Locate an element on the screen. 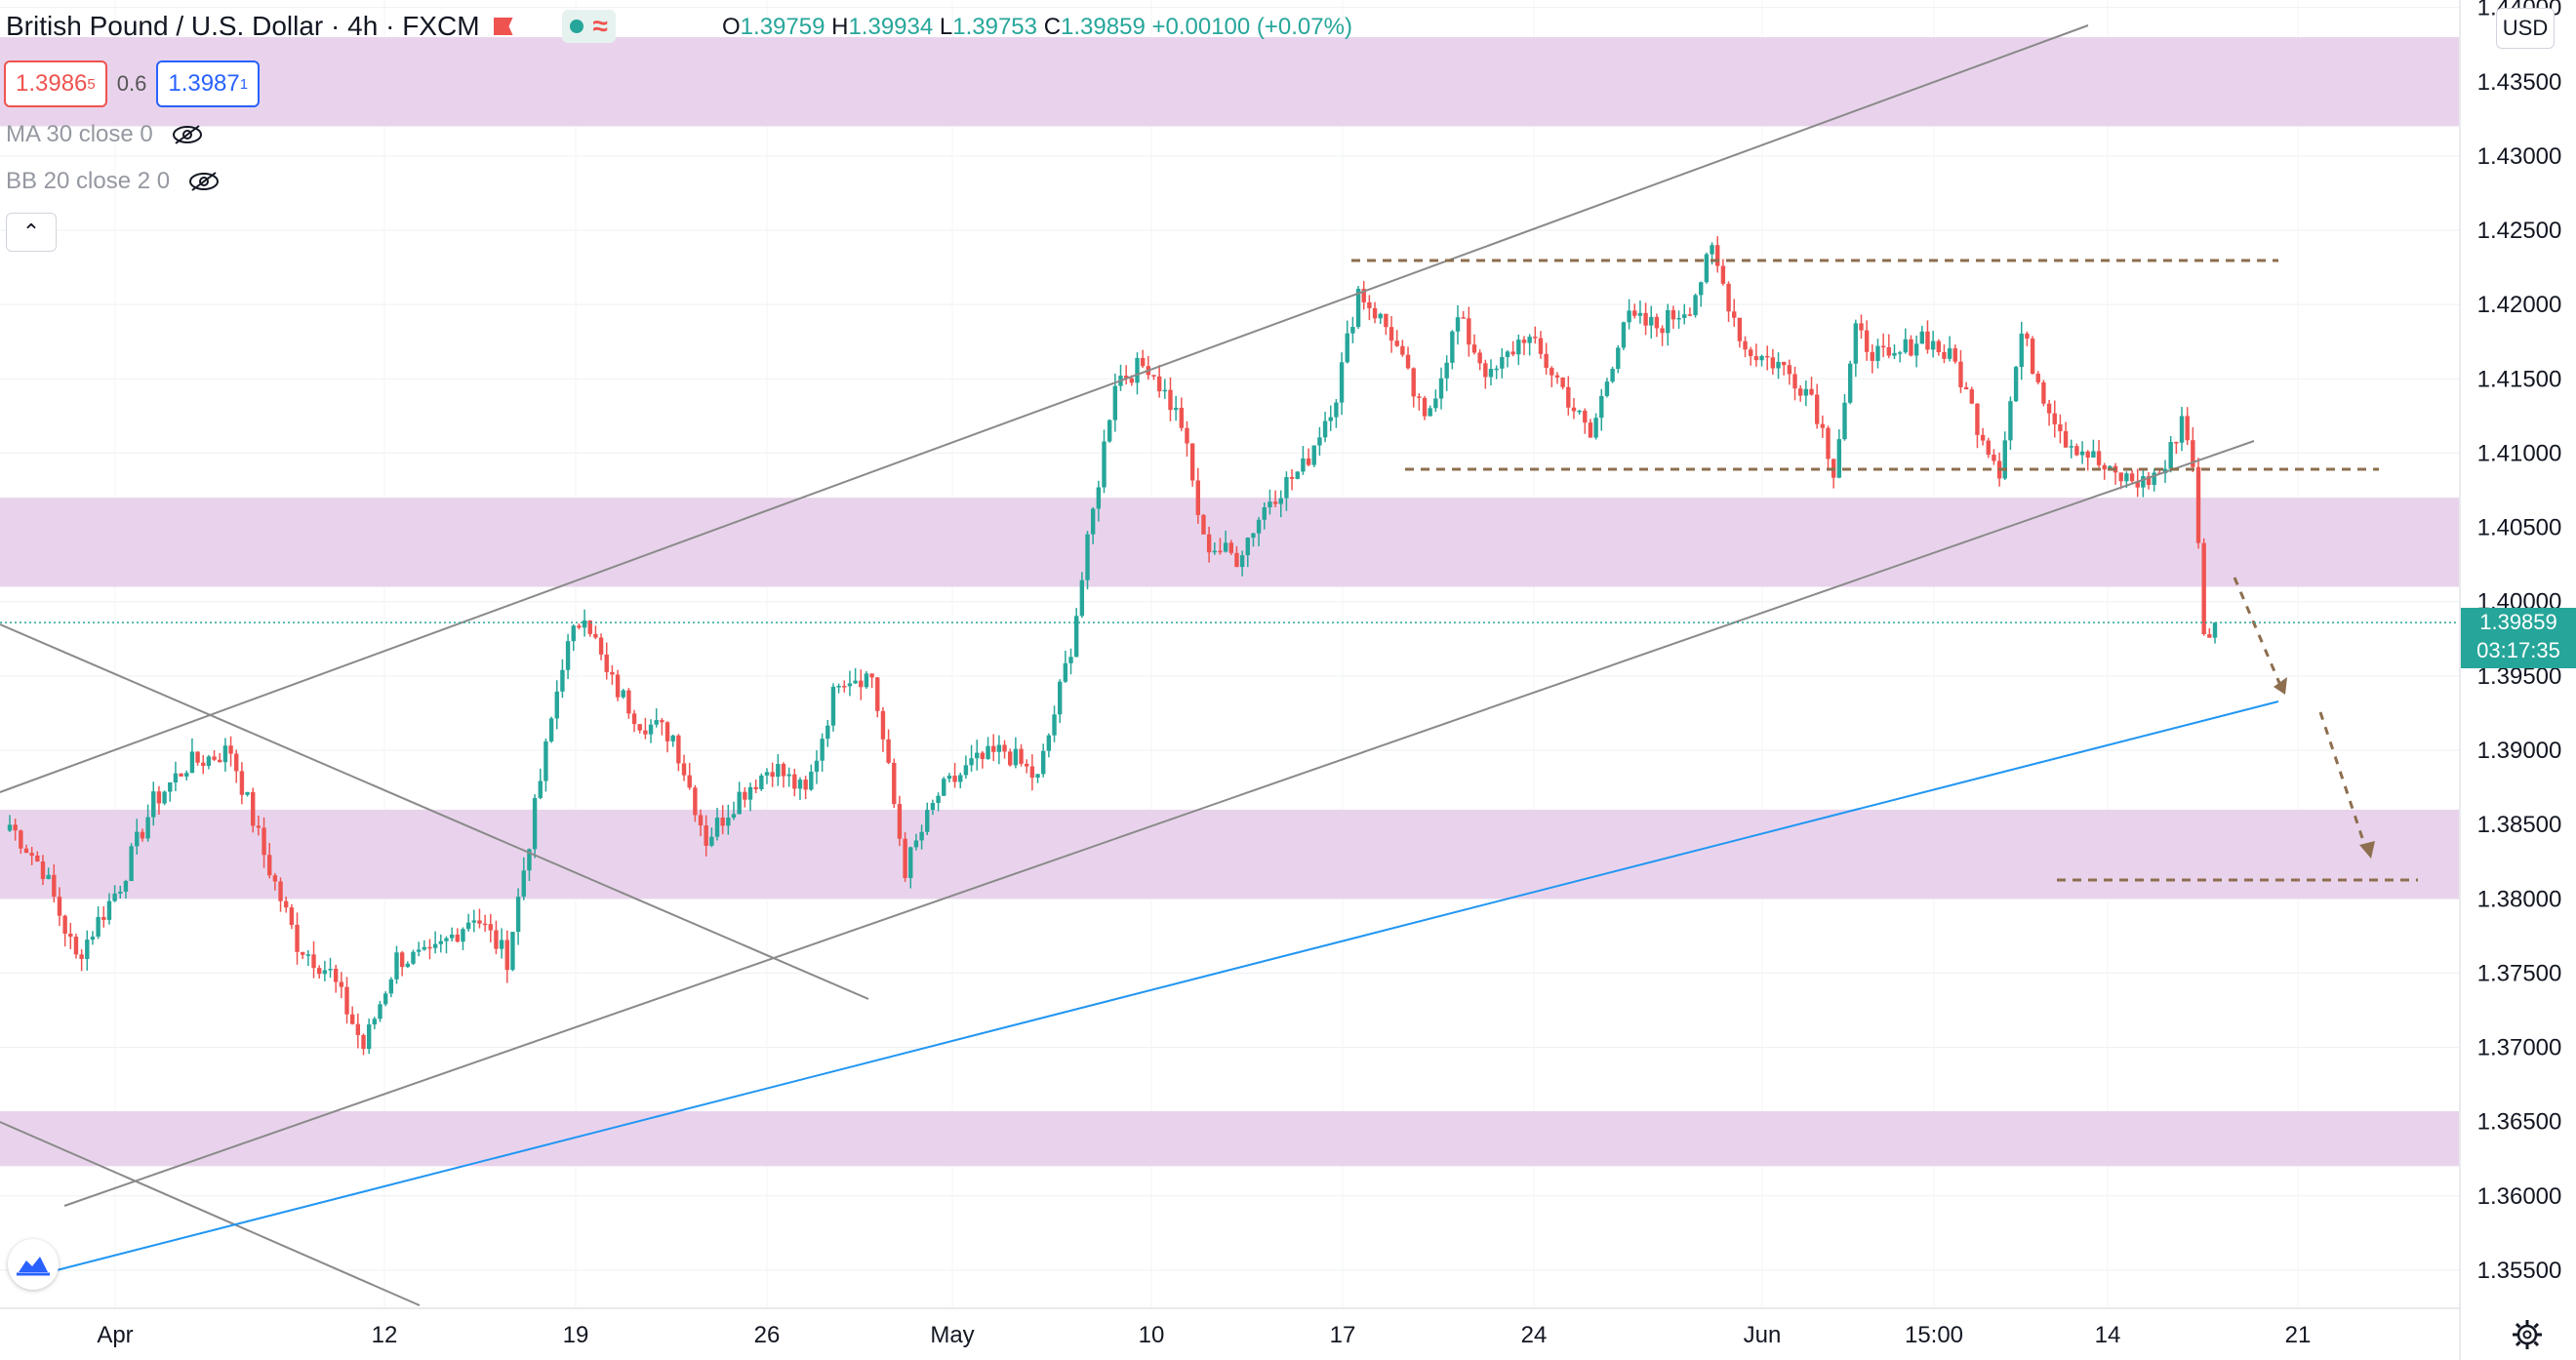 This screenshot has height=1360, width=2576. interval-label: 4h is located at coordinates (363, 26).